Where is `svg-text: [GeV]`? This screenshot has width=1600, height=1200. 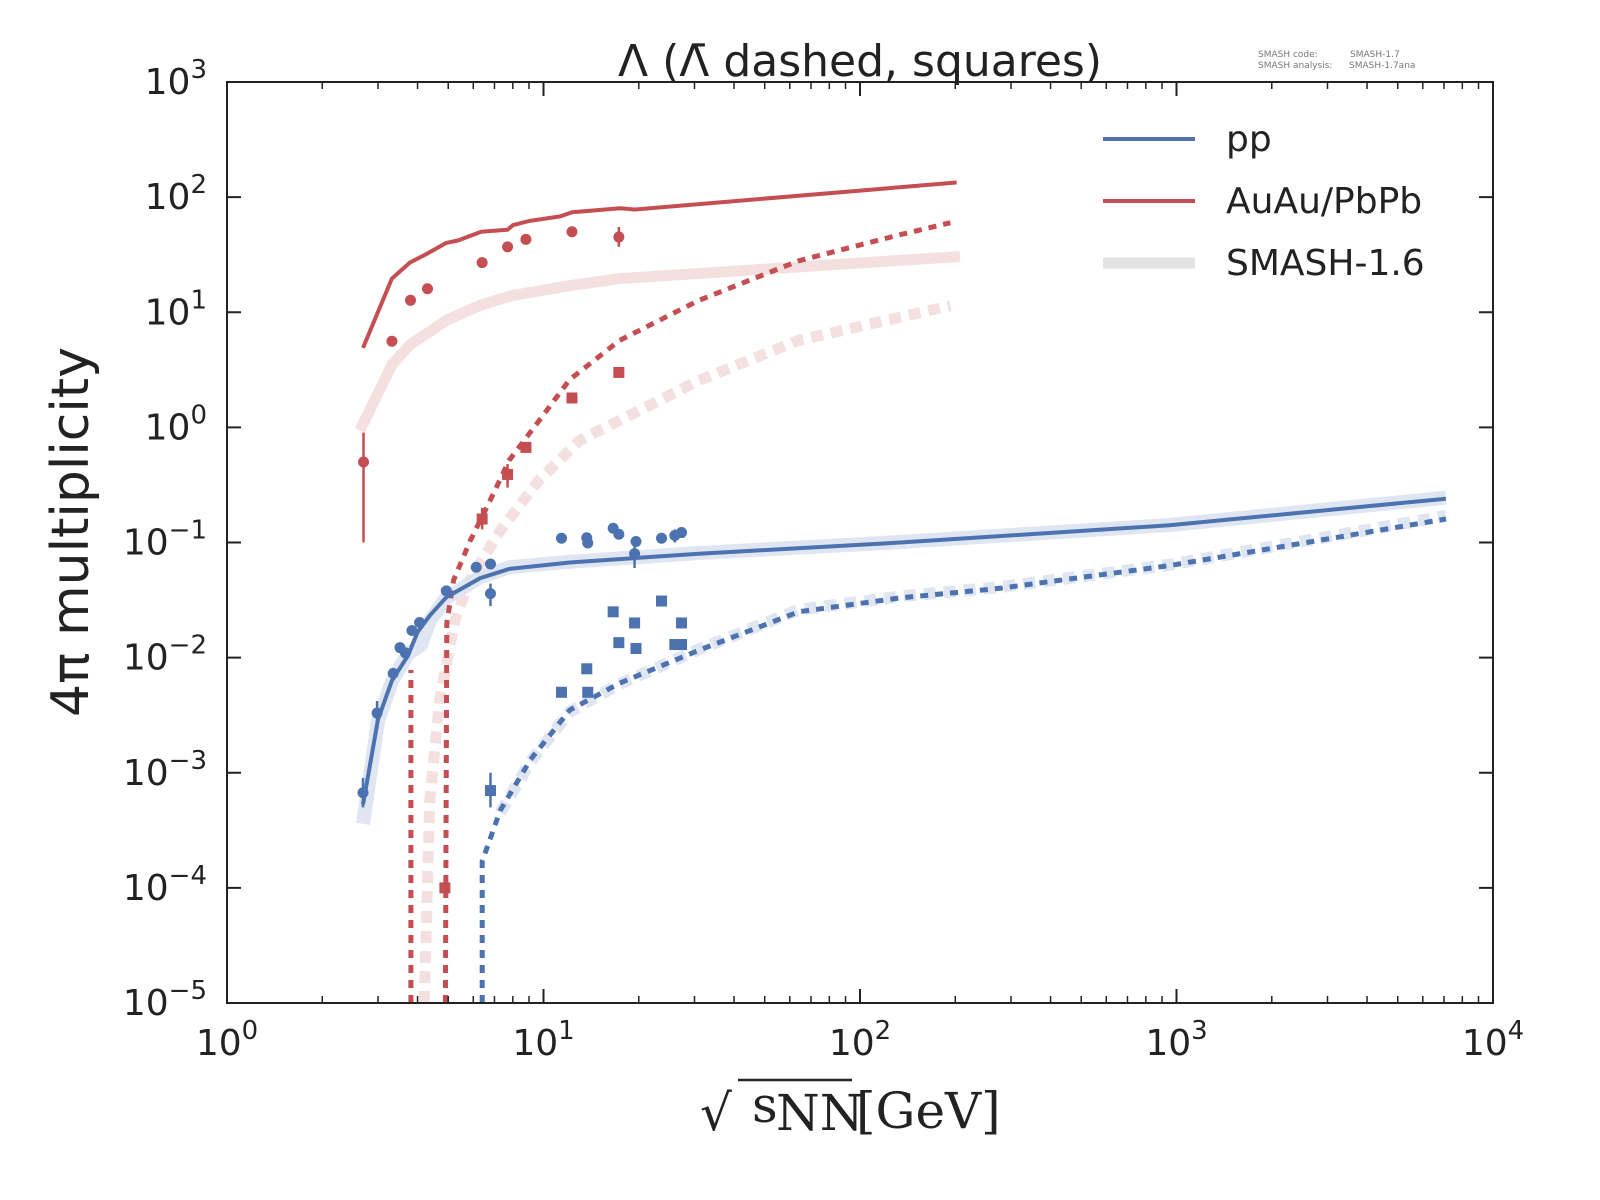
svg-text: [GeV] is located at coordinates (928, 1111).